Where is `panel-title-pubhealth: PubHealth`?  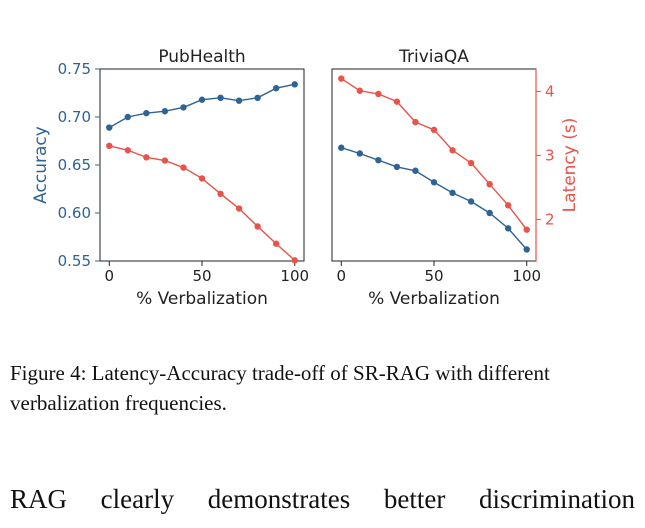
panel-title-pubhealth: PubHealth is located at coordinates (201, 57).